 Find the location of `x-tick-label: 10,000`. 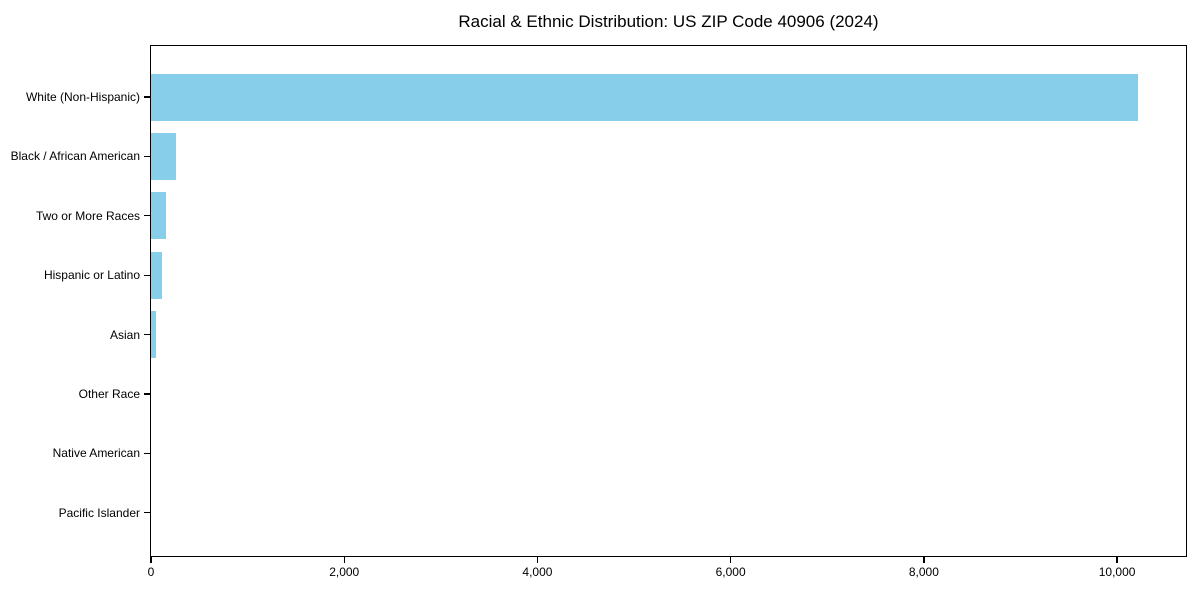

x-tick-label: 10,000 is located at coordinates (1117, 572).